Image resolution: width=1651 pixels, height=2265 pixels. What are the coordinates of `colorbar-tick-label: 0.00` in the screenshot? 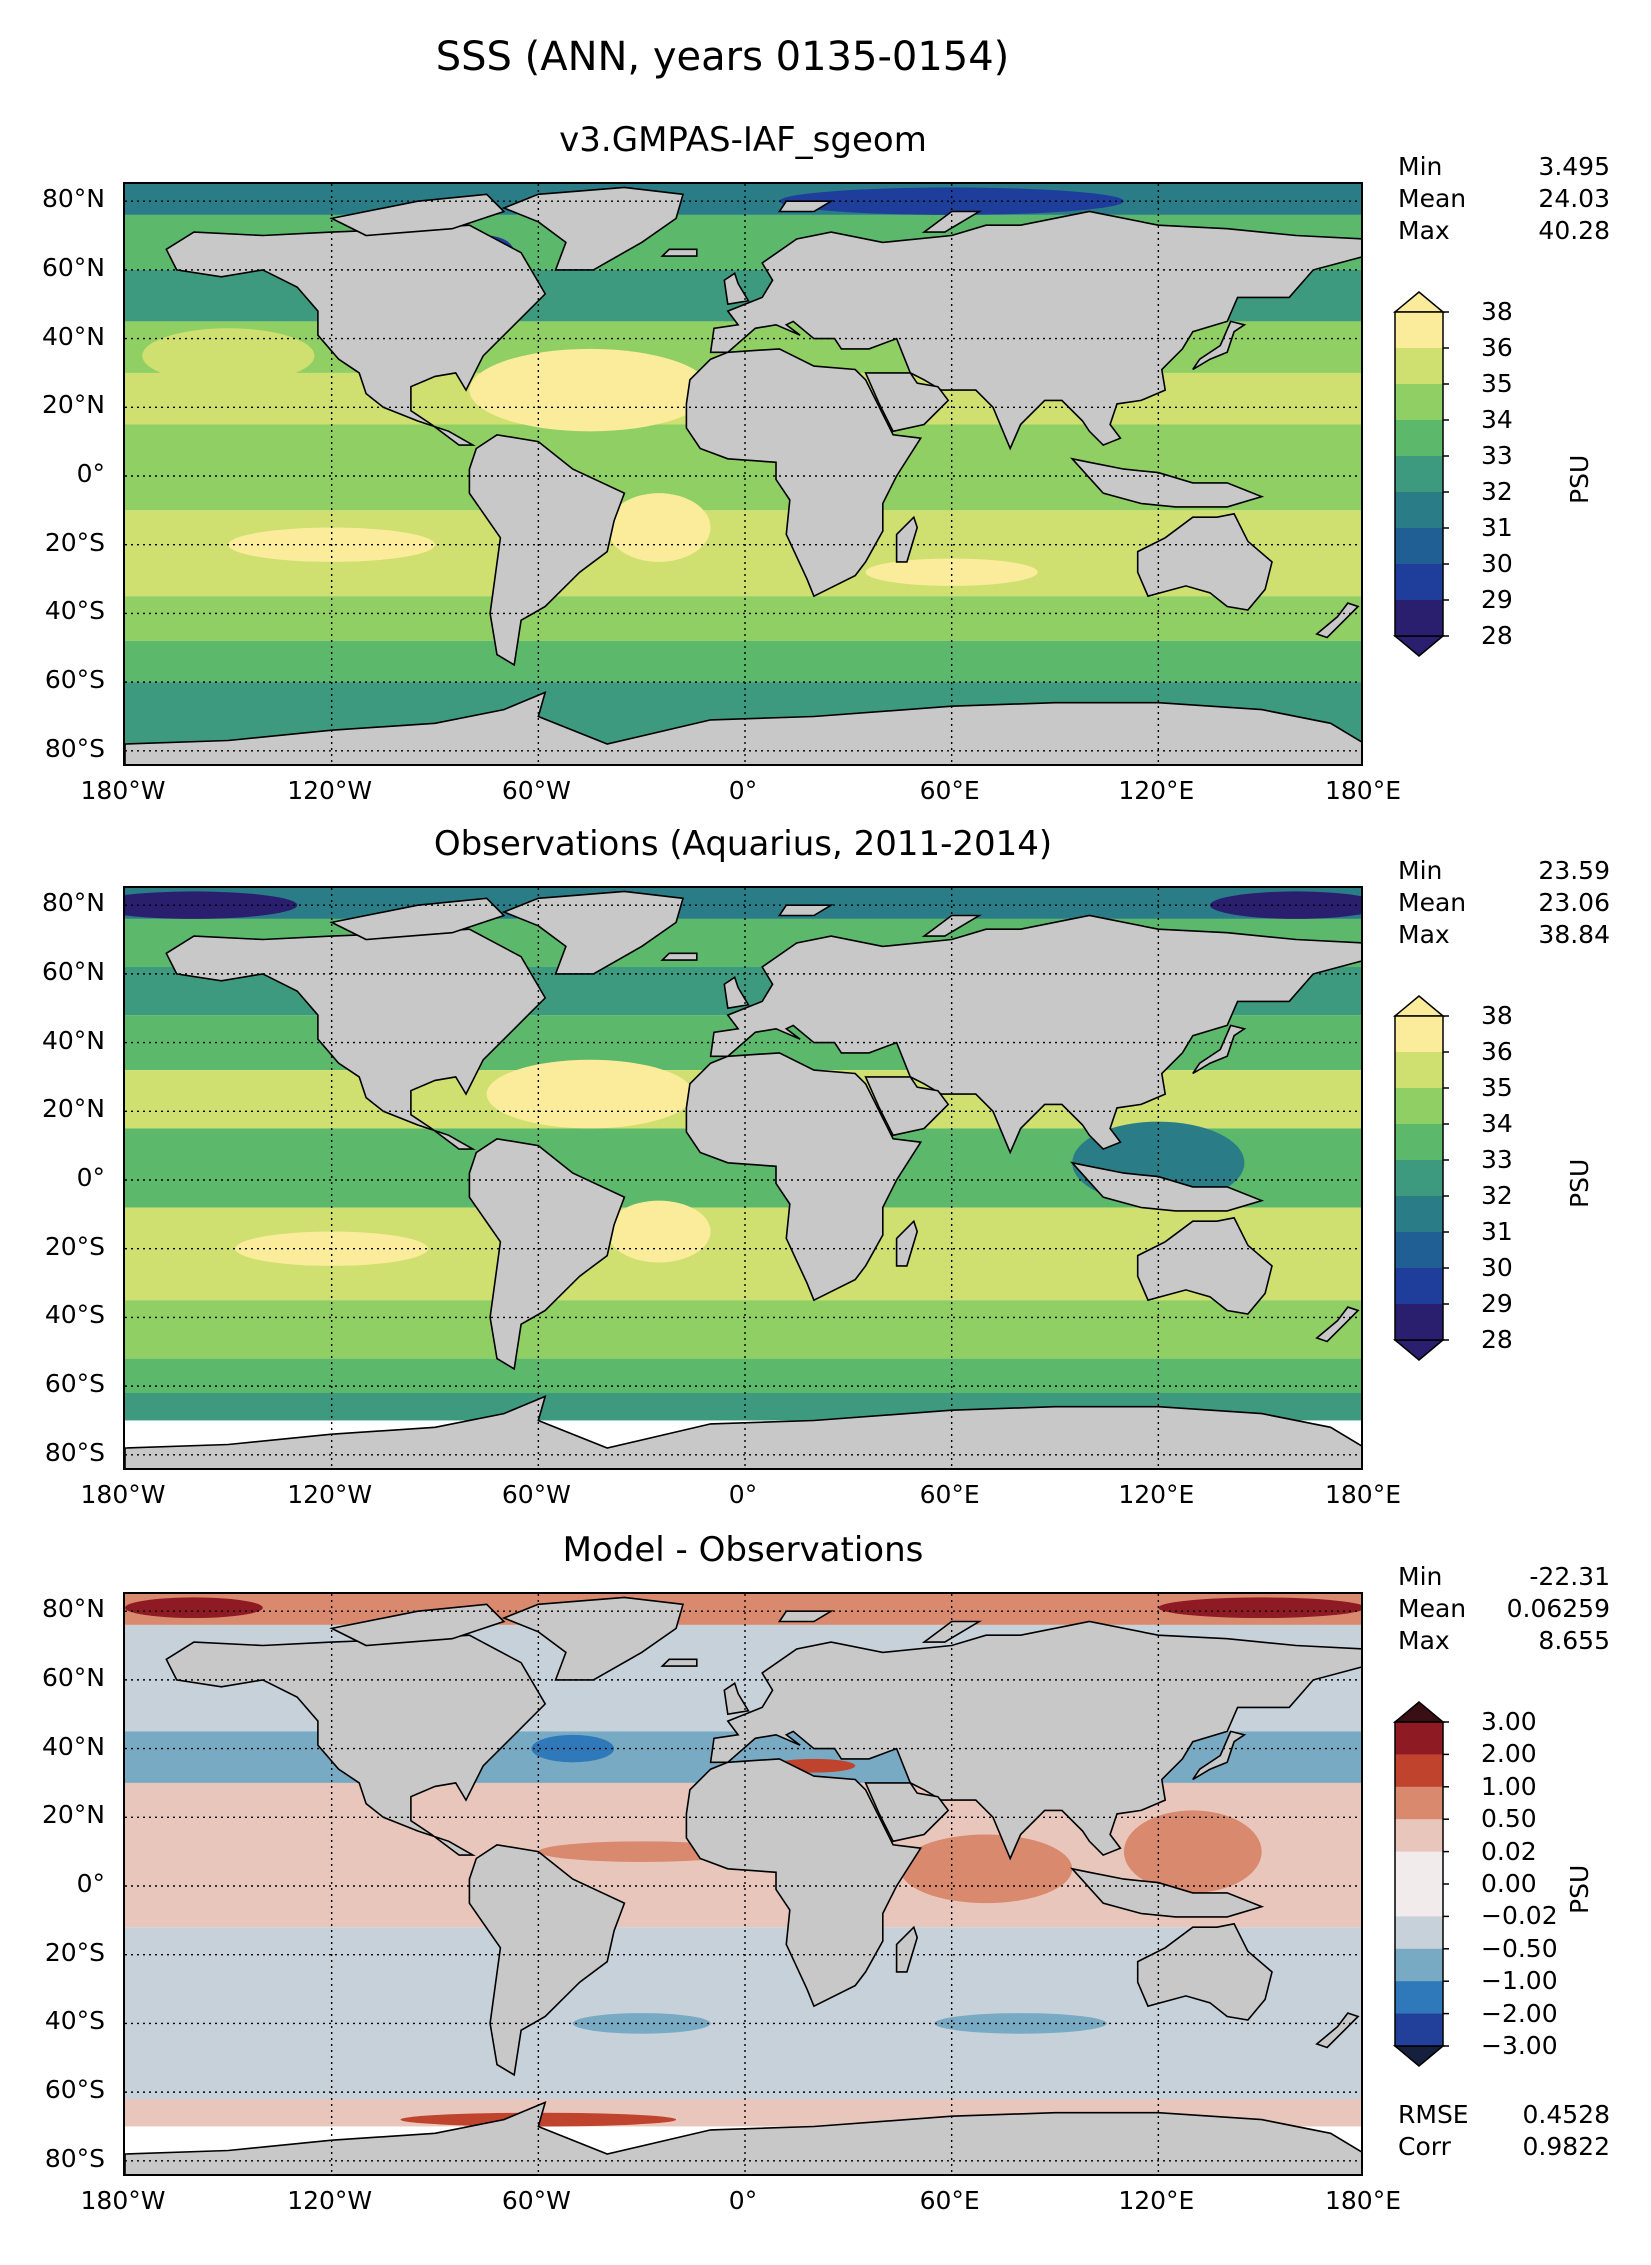 It's located at (1509, 1883).